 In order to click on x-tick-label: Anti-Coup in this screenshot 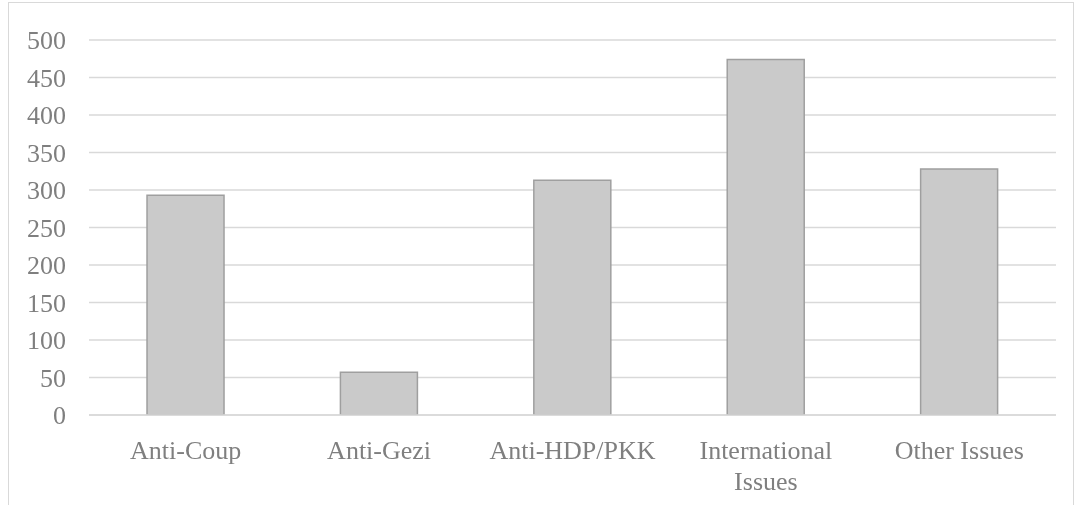, I will do `click(186, 451)`.